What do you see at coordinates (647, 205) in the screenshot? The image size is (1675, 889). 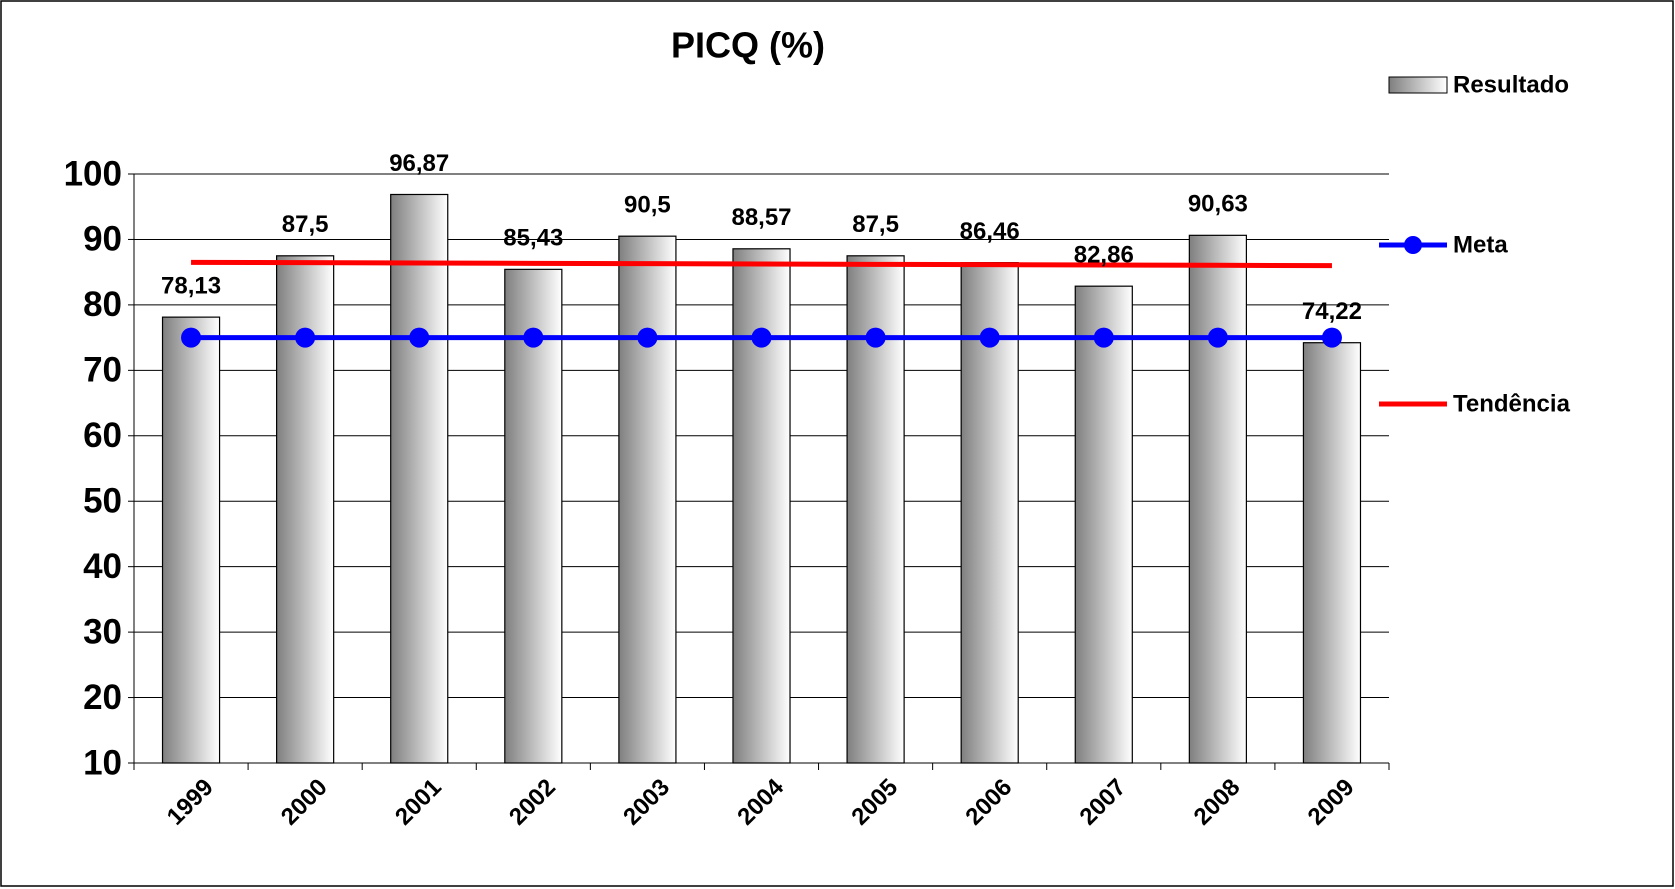 I see `data-label: 90,5` at bounding box center [647, 205].